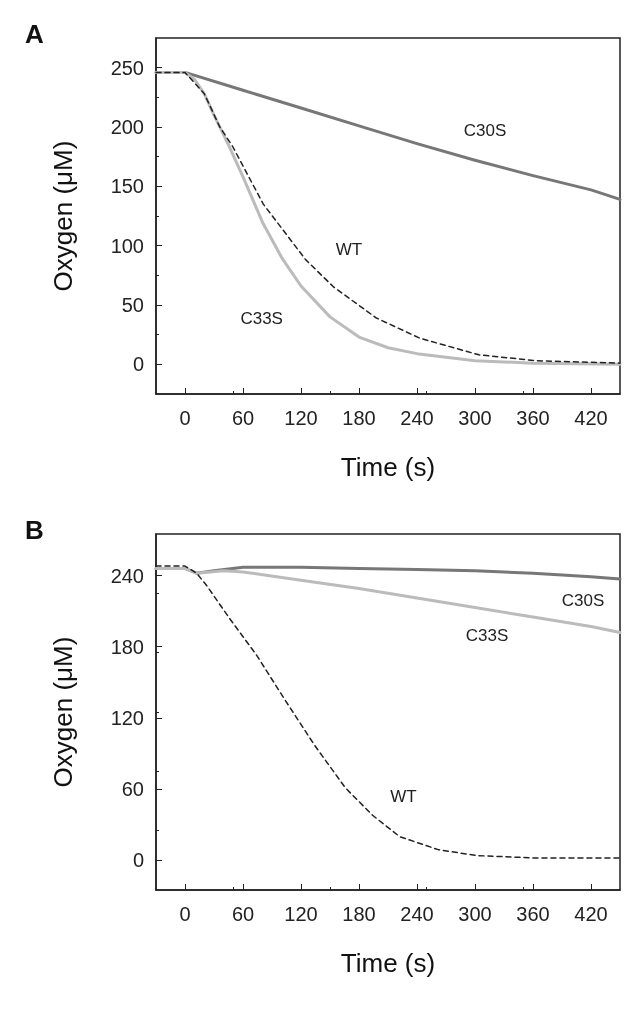 Image resolution: width=636 pixels, height=1009 pixels. I want to click on y-tick-label: 180, so click(127, 646).